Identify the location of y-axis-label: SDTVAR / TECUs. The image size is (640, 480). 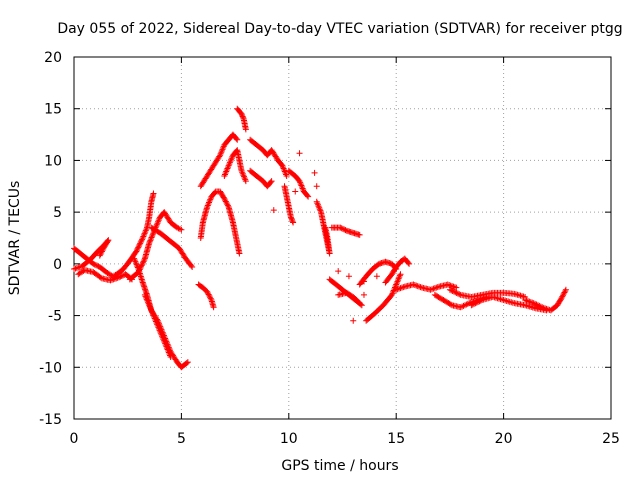
(15, 238).